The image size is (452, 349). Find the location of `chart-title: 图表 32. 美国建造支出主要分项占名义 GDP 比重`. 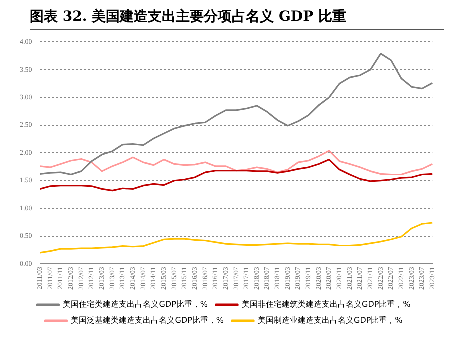

chart-title: 图表 32. 美国建造支出主要分项占名义 GDP 比重 is located at coordinates (237, 19).